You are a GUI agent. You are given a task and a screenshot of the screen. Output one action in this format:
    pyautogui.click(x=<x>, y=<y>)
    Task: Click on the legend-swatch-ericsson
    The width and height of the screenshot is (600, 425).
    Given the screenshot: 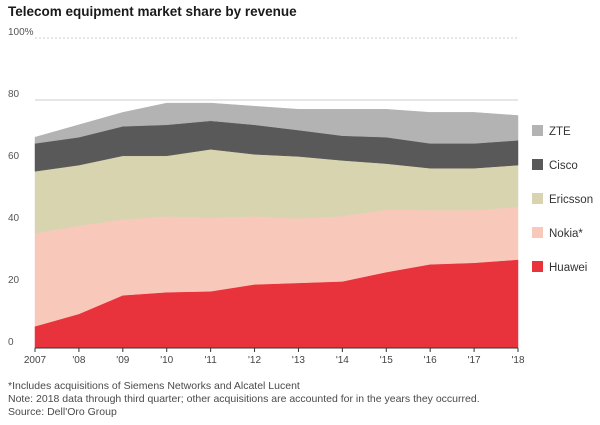 What is the action you would take?
    pyautogui.click(x=537, y=198)
    